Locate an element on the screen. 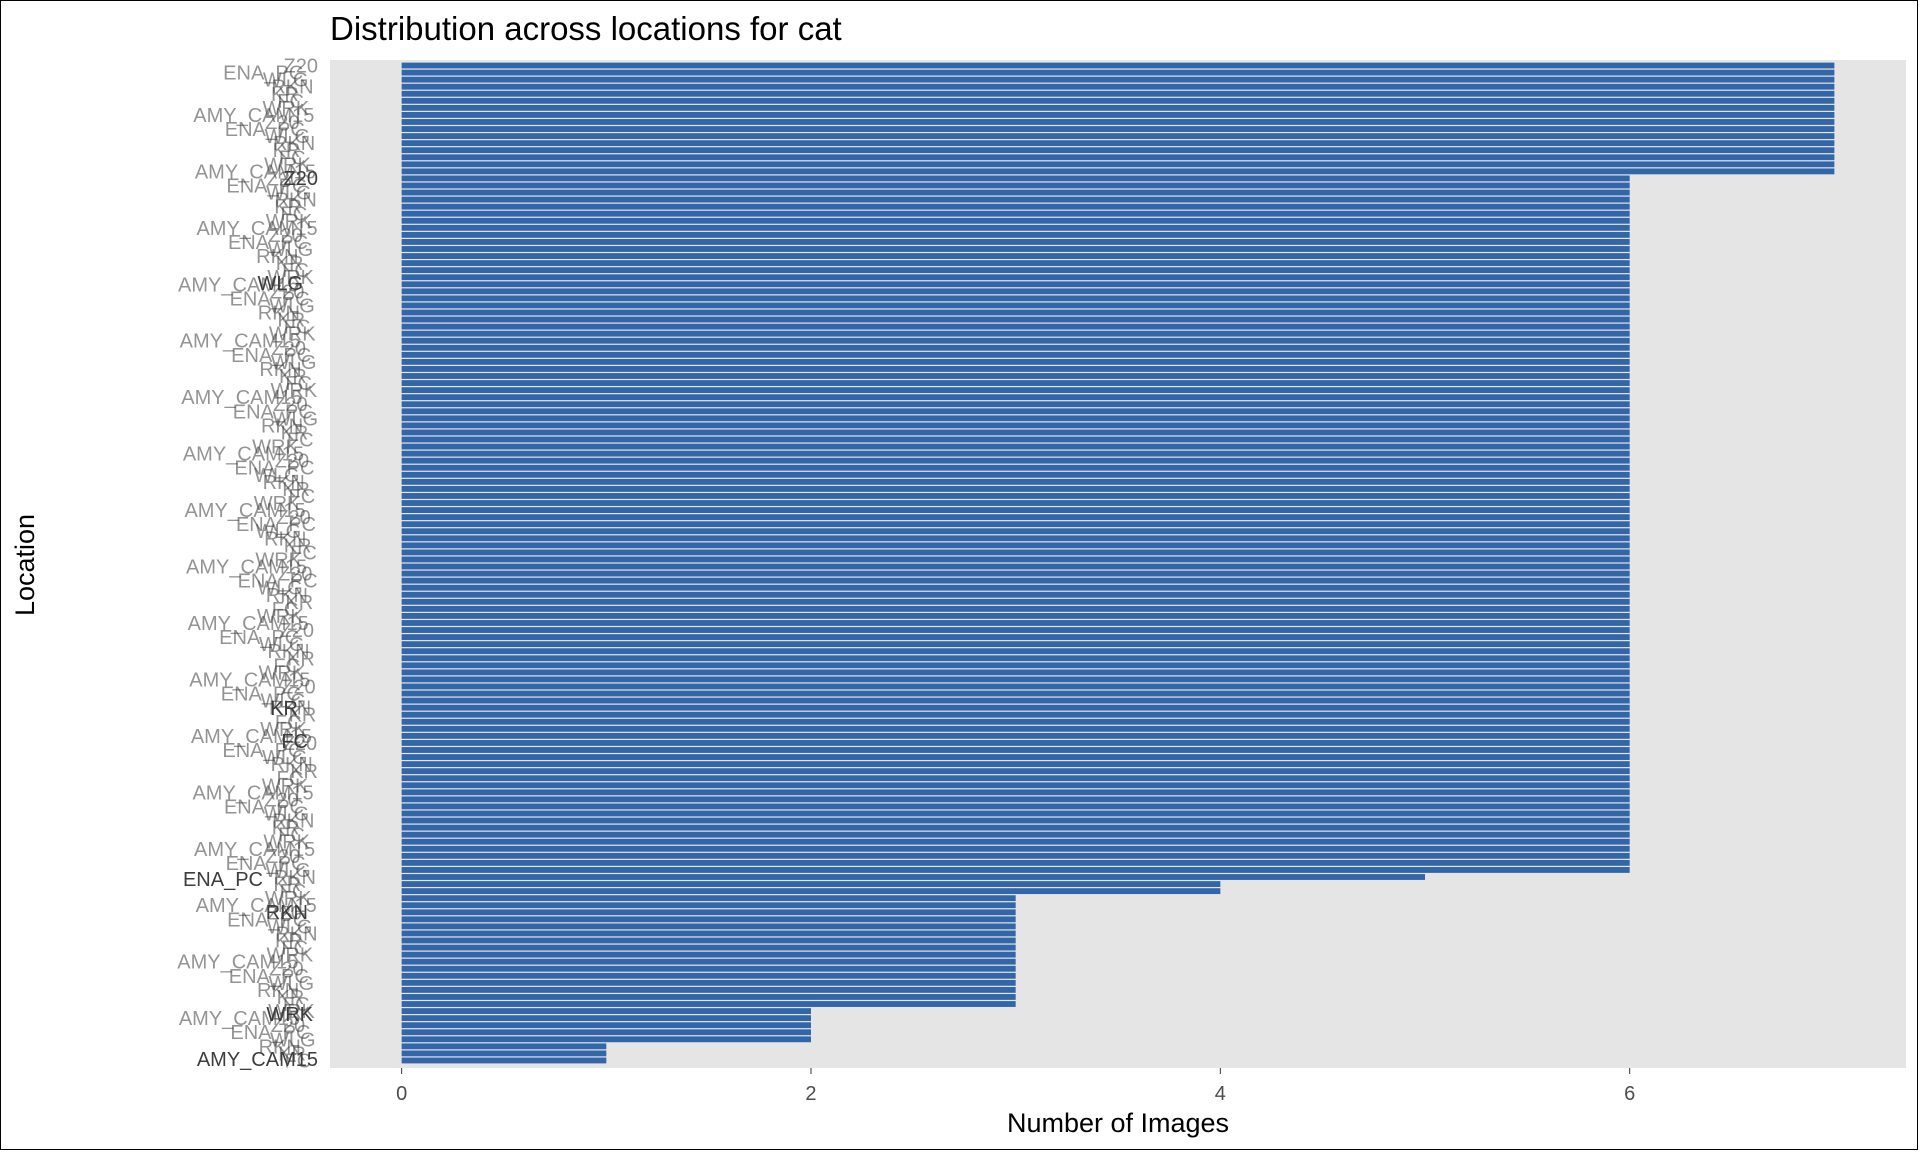 Image resolution: width=1920 pixels, height=1152 pixels. x-tick-label: 0 is located at coordinates (401, 1094).